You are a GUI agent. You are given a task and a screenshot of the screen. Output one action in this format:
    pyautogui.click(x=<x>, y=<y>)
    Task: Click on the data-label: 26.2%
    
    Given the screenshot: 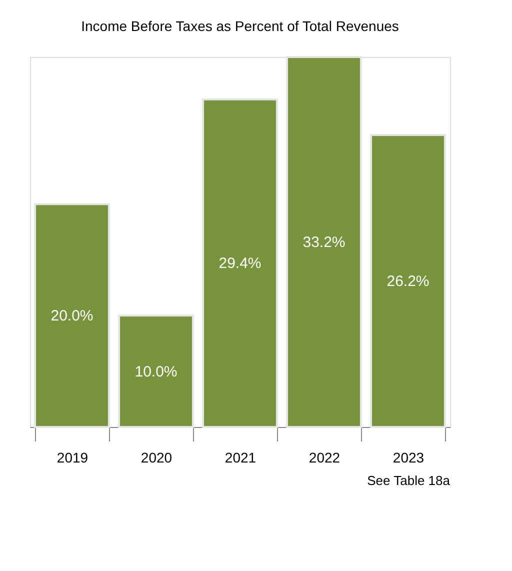 What is the action you would take?
    pyautogui.click(x=408, y=281)
    